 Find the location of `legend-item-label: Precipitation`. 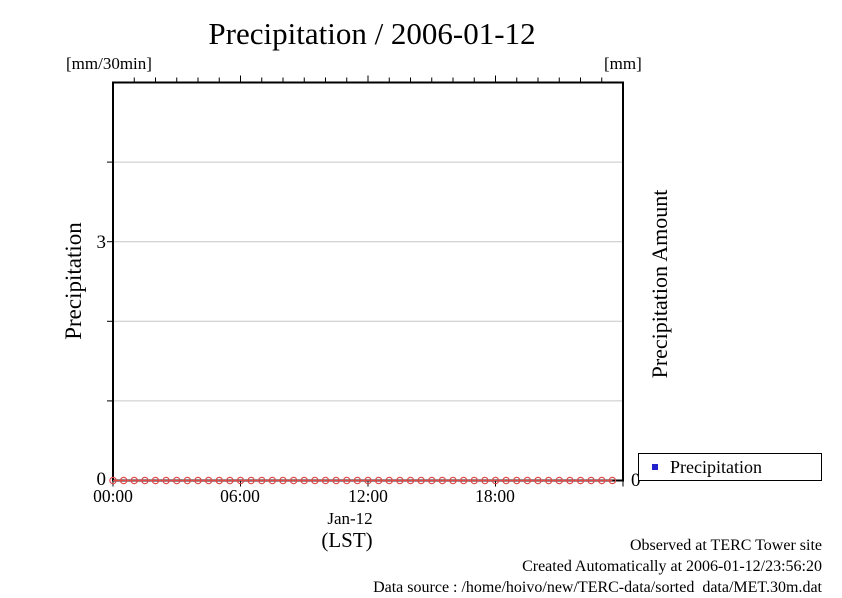

legend-item-label: Precipitation is located at coordinates (716, 466).